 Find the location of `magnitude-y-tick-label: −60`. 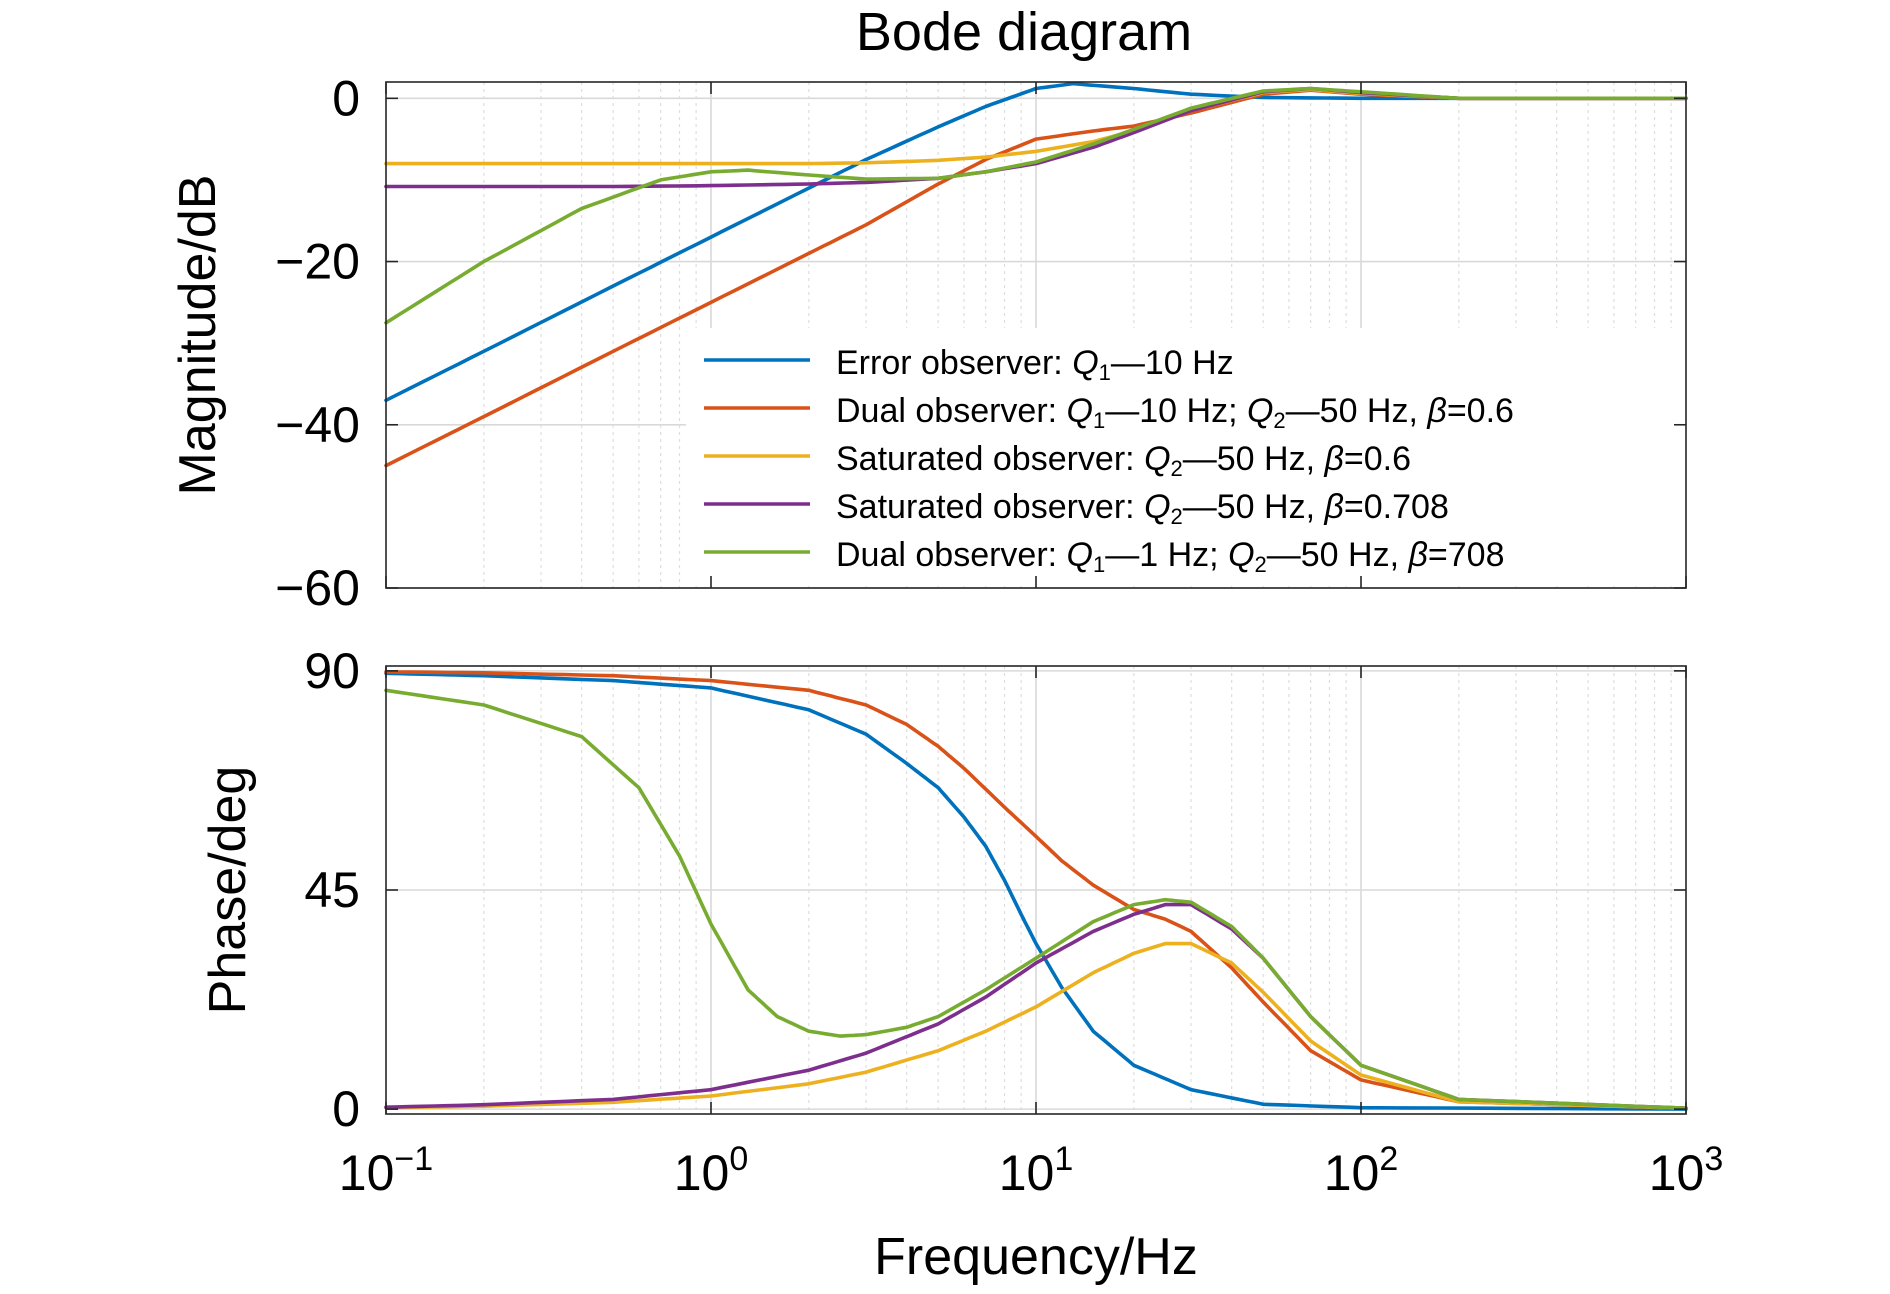

magnitude-y-tick-label: −60 is located at coordinates (317, 588).